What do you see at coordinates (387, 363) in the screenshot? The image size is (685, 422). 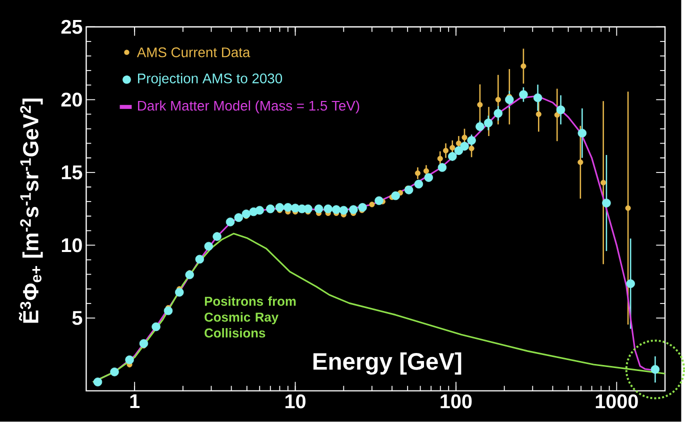 I see `x-axis-title: Energy [GeV]` at bounding box center [387, 363].